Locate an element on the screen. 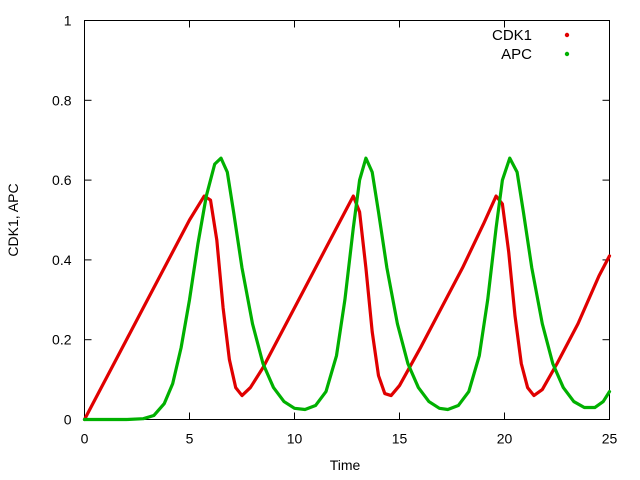 Image resolution: width=640 pixels, height=480 pixels. x-tick-label: 0 is located at coordinates (85, 439).